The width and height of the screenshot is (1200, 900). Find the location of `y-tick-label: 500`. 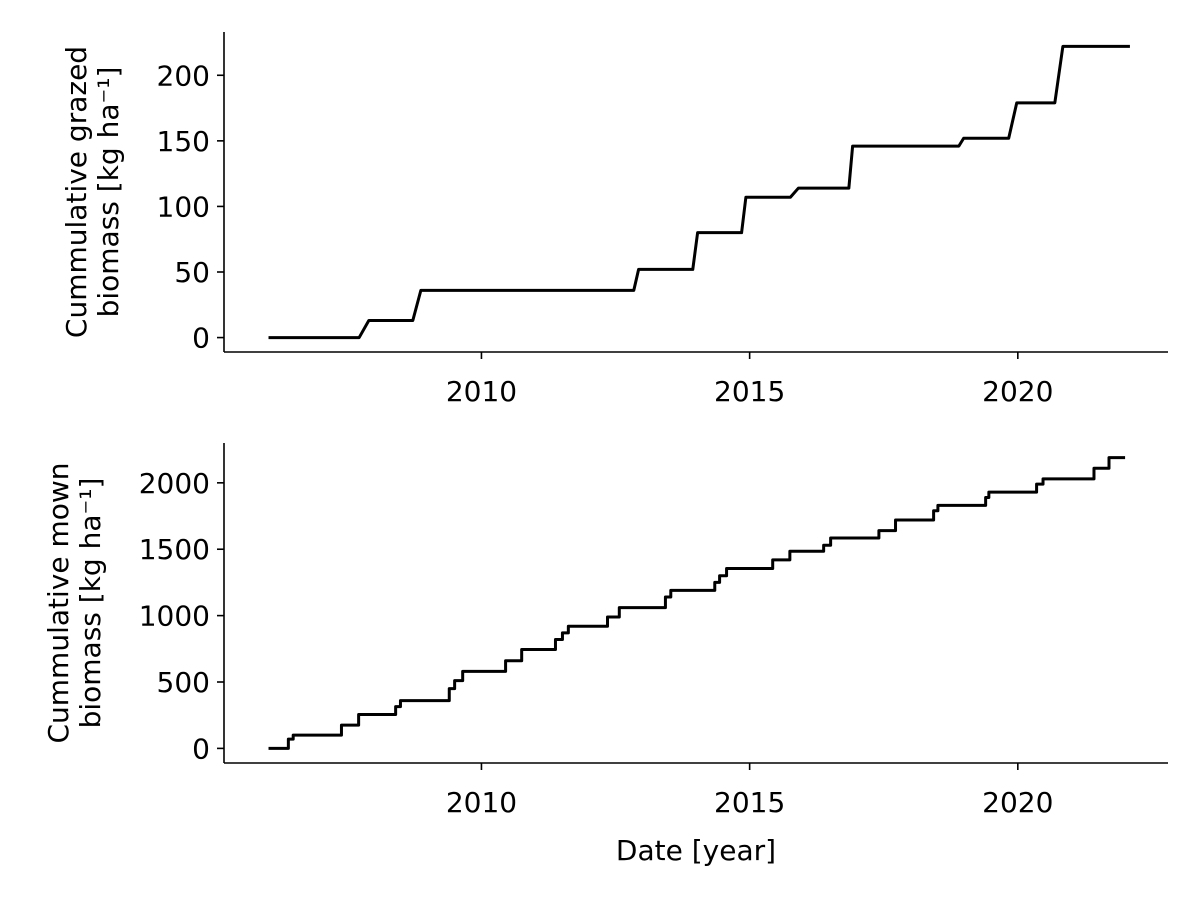

y-tick-label: 500 is located at coordinates (183, 682).